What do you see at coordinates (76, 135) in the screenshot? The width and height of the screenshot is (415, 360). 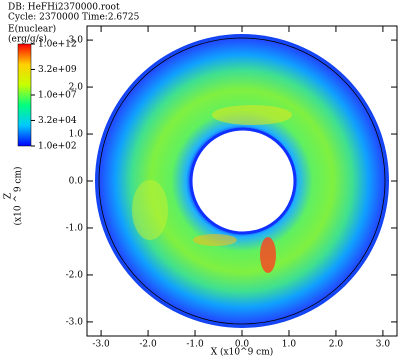 I see `y-tick-label: 1.0` at bounding box center [76, 135].